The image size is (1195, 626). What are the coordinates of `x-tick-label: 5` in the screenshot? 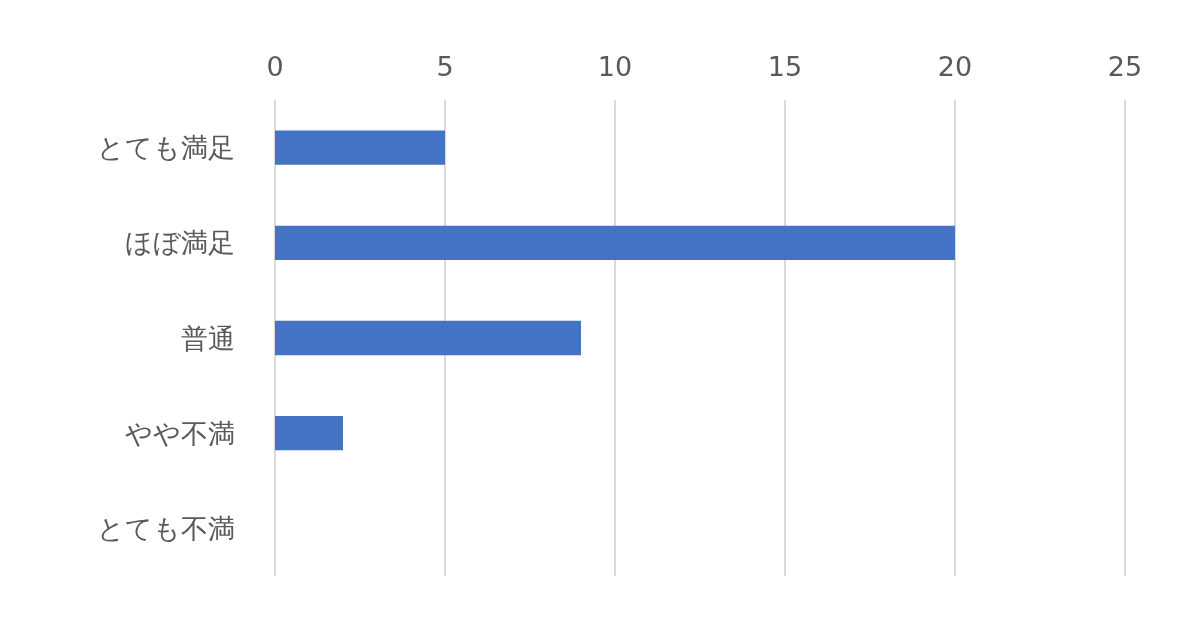 It's located at (445, 66).